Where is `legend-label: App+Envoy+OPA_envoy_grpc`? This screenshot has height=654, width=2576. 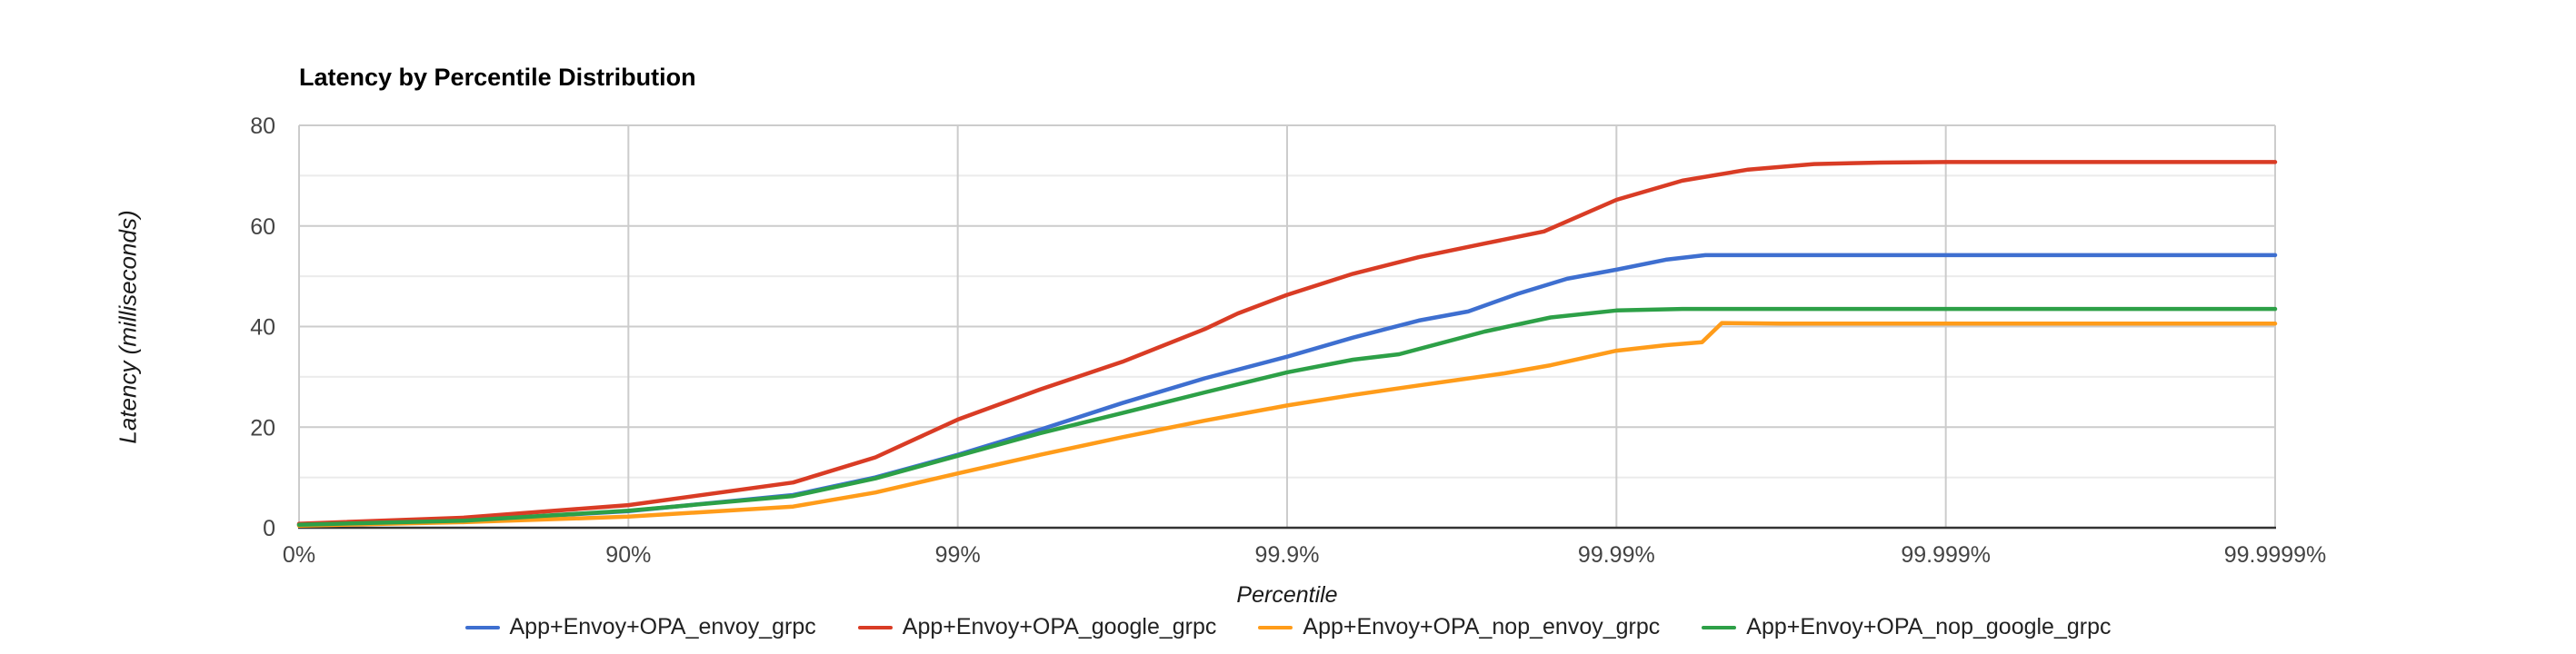
legend-label: App+Envoy+OPA_envoy_grpc is located at coordinates (662, 626).